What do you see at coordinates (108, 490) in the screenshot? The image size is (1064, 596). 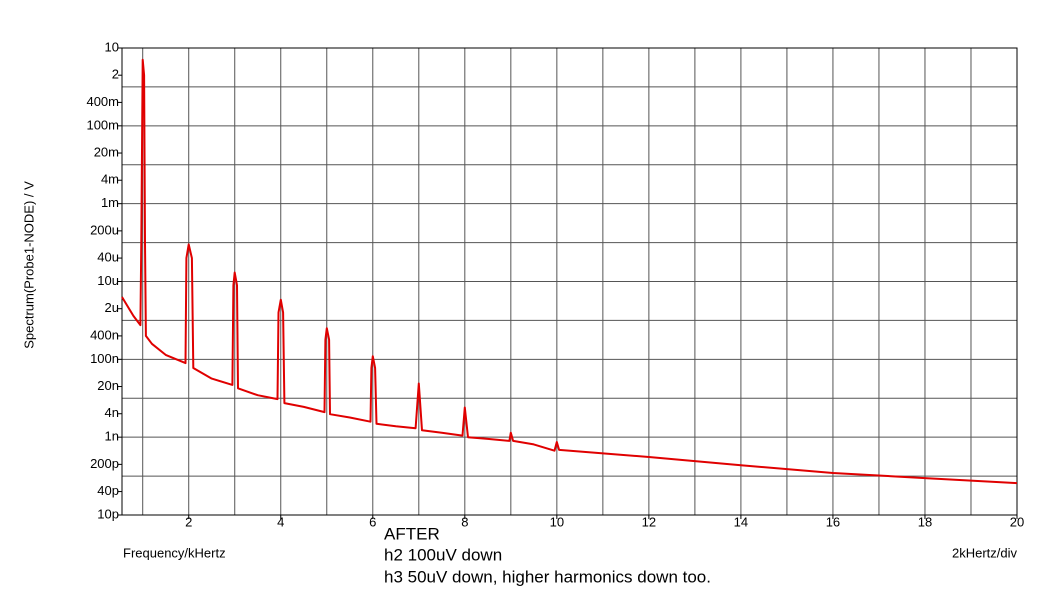 I see `y-tick-label: 40p` at bounding box center [108, 490].